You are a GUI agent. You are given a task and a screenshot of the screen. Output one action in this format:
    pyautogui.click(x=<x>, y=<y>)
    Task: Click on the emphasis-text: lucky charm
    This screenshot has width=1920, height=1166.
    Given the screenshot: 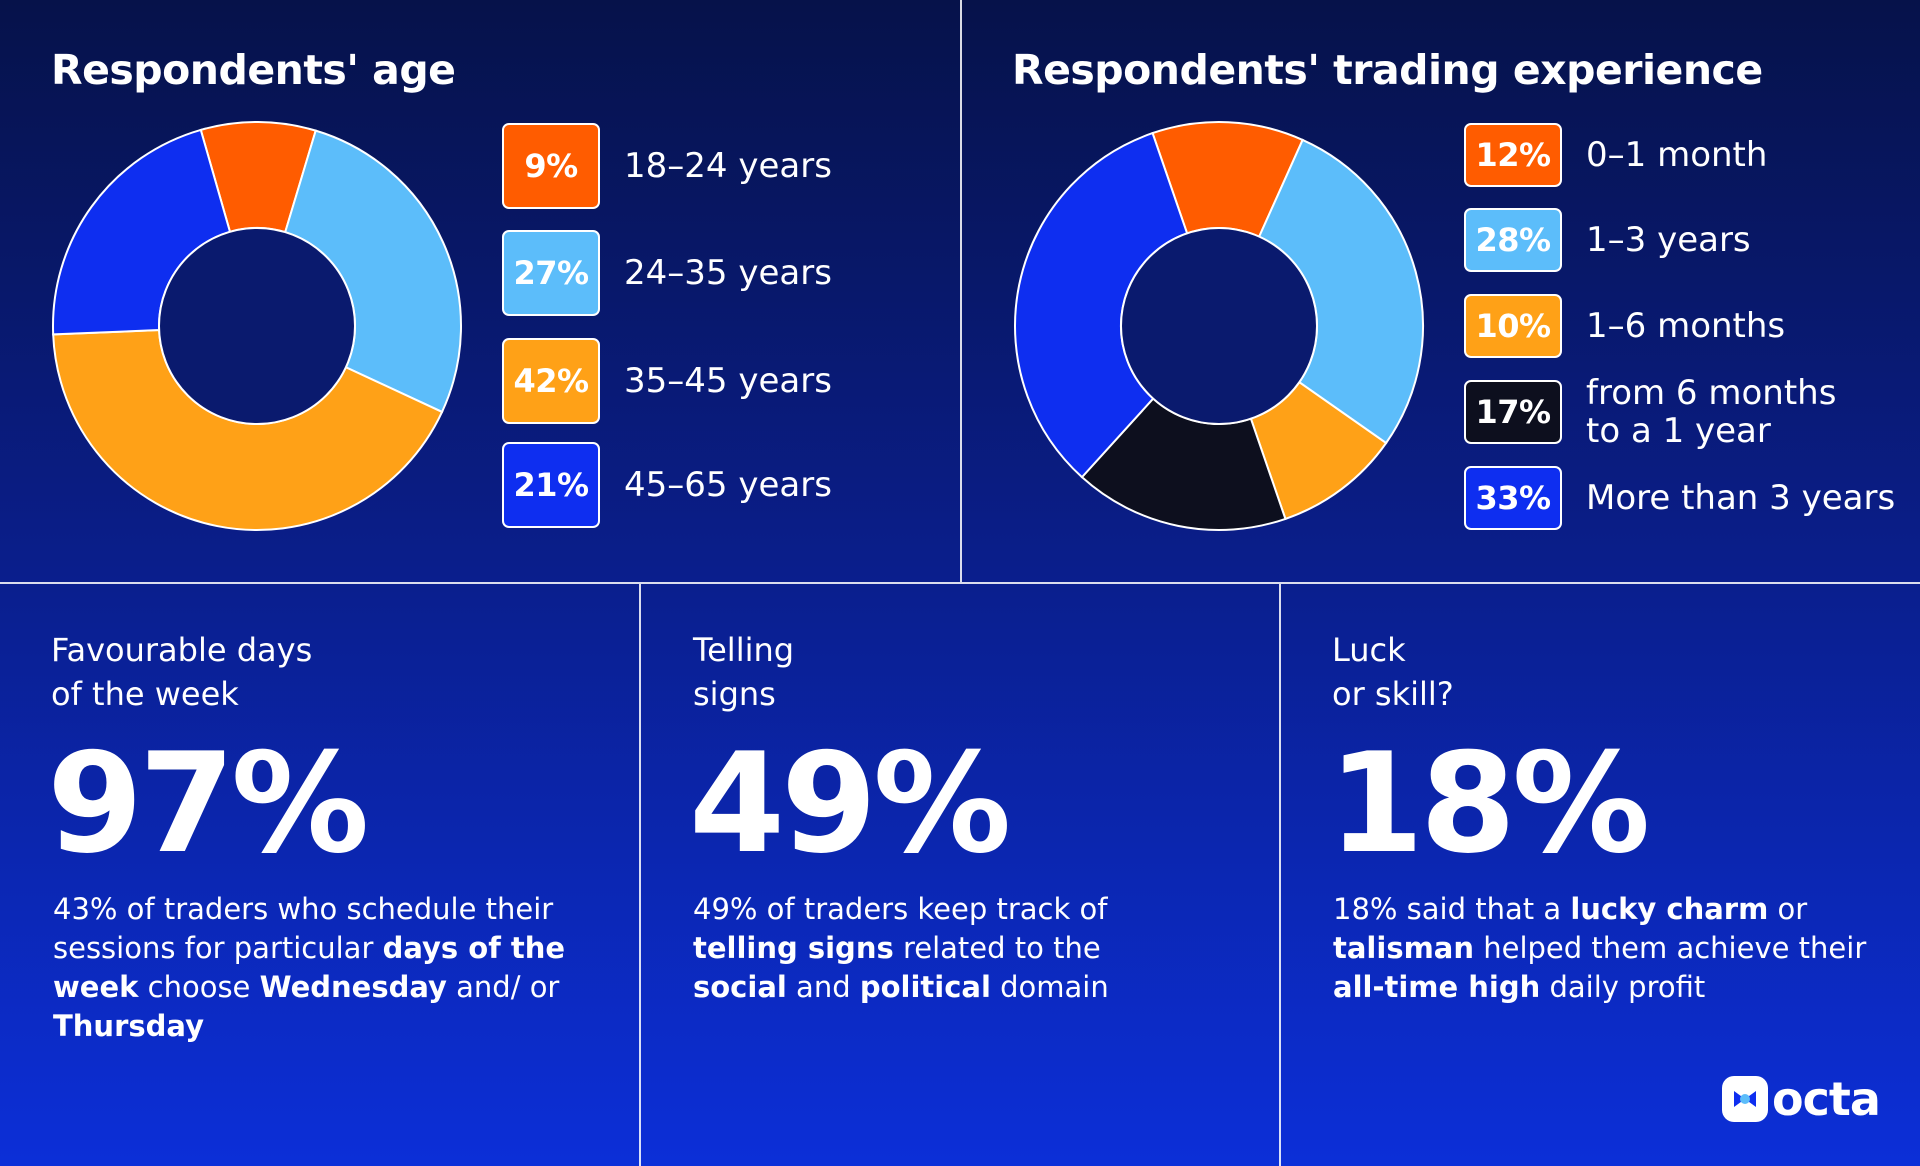 What is the action you would take?
    pyautogui.click(x=1669, y=909)
    